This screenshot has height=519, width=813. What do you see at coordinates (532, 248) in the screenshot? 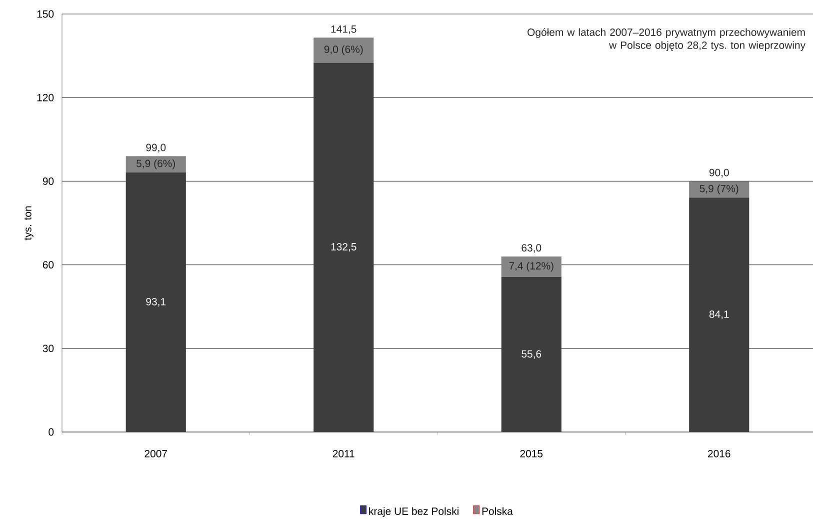
I see `total-label: 63,0` at bounding box center [532, 248].